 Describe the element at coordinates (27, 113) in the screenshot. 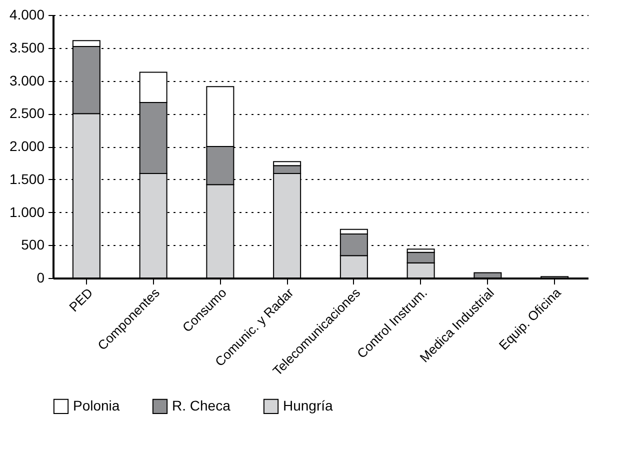

I see `y-tick-label: 2.500` at that location.